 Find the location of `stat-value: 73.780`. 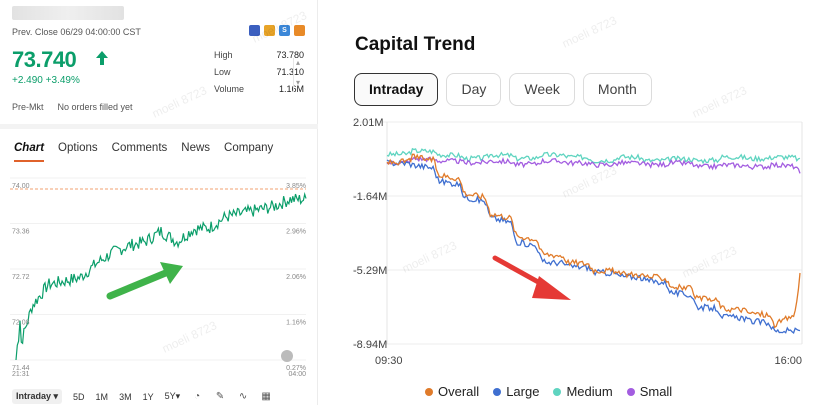

stat-value: 73.780 is located at coordinates (290, 54).